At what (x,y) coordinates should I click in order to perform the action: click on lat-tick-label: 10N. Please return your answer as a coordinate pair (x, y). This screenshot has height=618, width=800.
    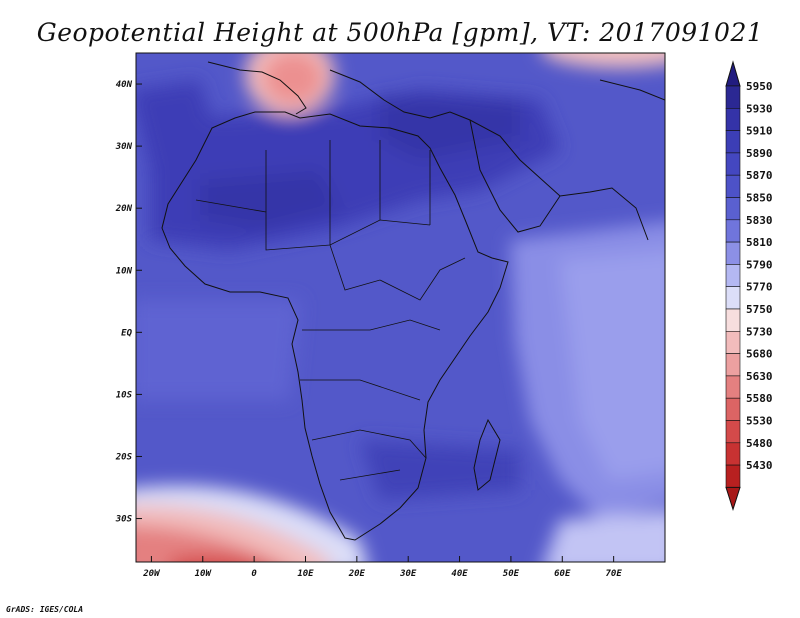
    Looking at the image, I should click on (124, 271).